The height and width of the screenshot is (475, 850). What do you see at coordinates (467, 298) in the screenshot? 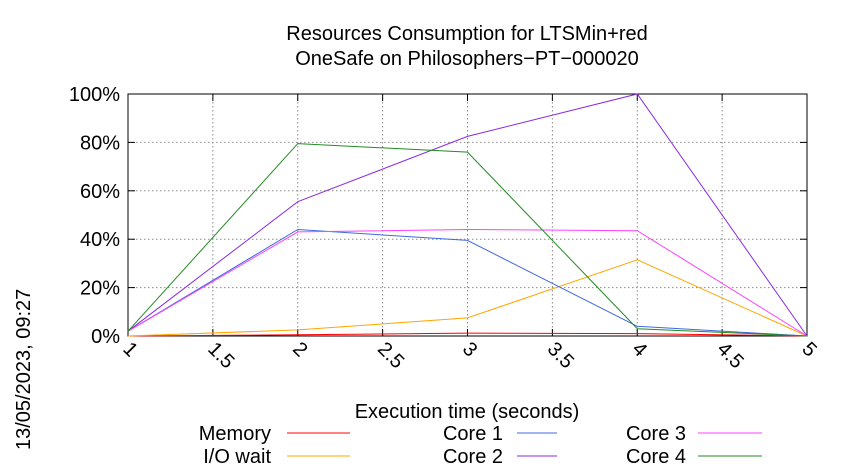
I see `series-line-i-o-wait` at bounding box center [467, 298].